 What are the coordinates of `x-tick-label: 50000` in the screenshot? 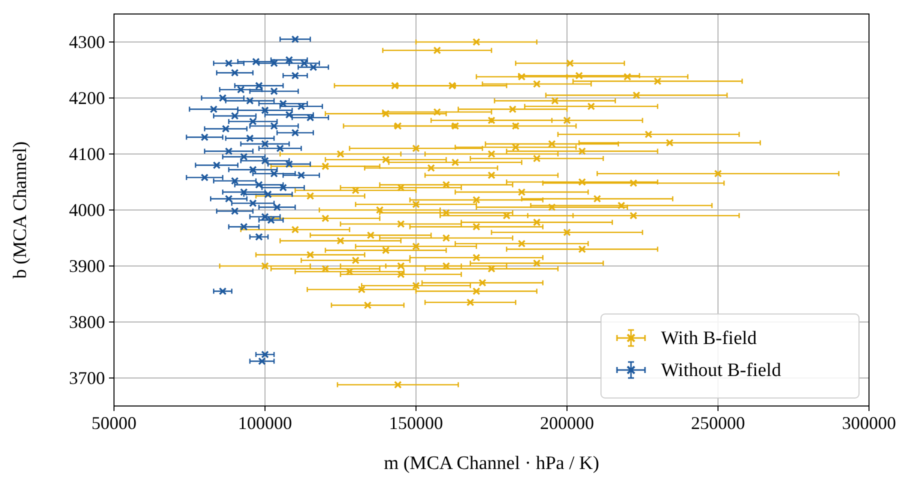 It's located at (114, 423).